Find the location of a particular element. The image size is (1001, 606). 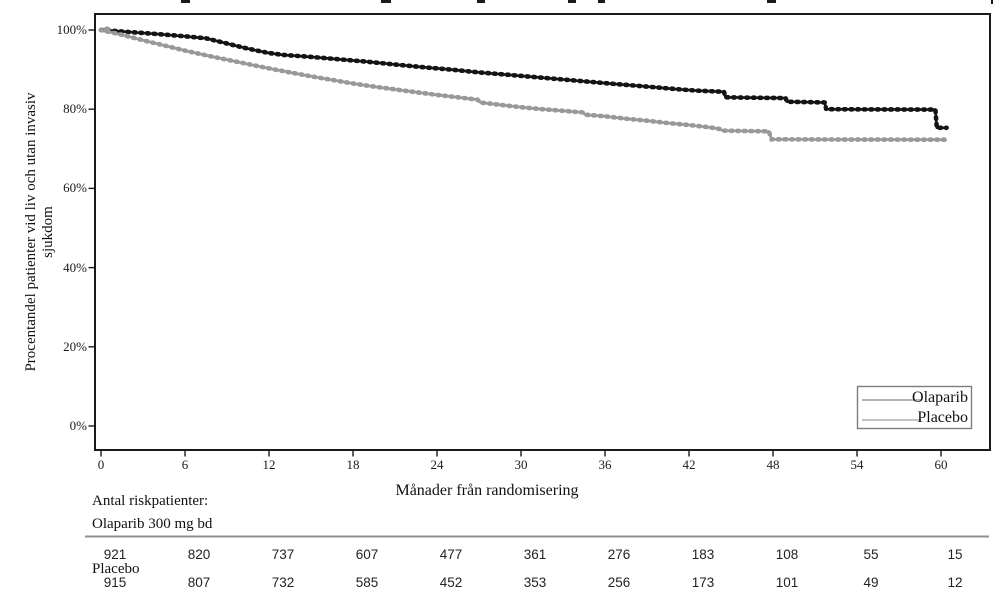

x-tick-label-48: 48 is located at coordinates (773, 464).